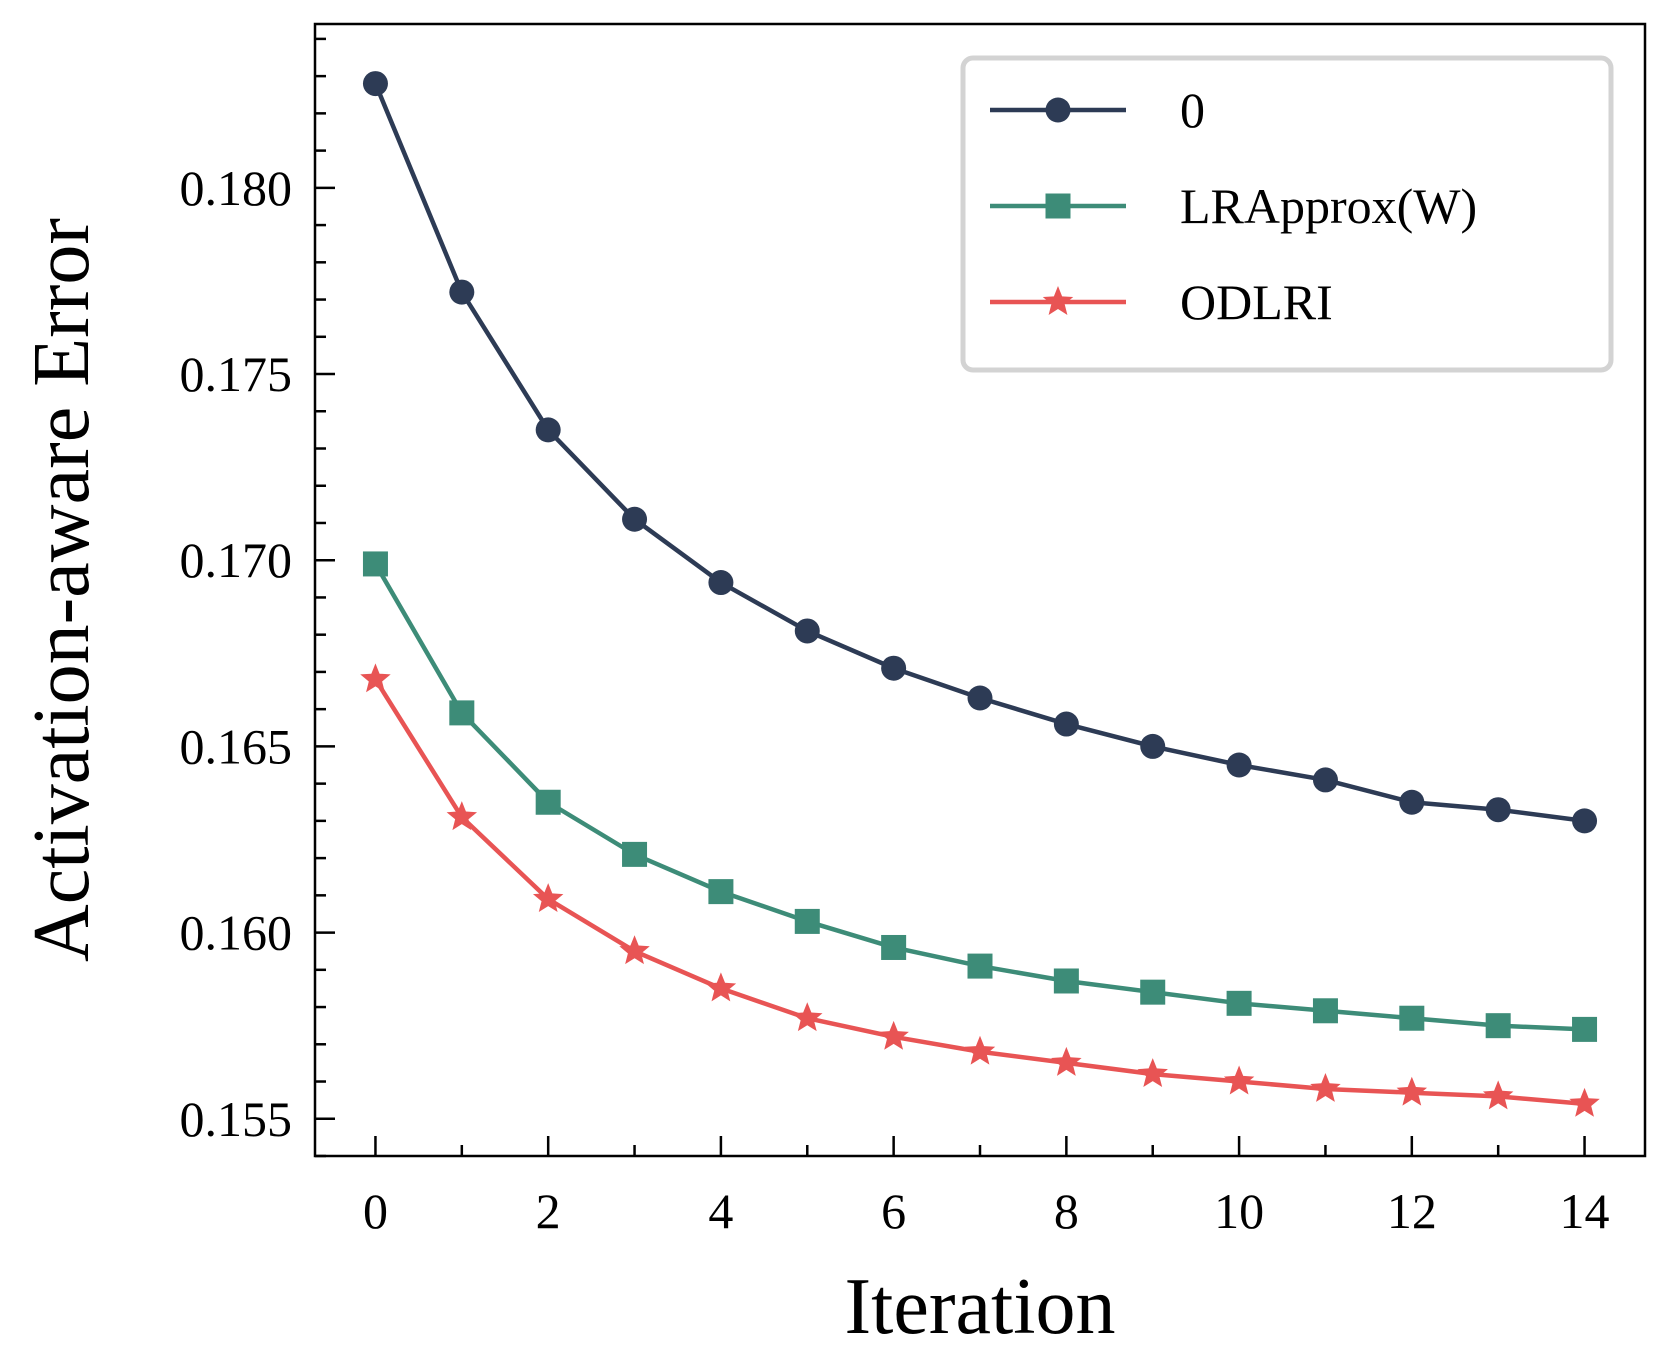 This screenshot has width=1662, height=1372. Describe the element at coordinates (1192, 110) in the screenshot. I see `legend-label: 0` at that location.